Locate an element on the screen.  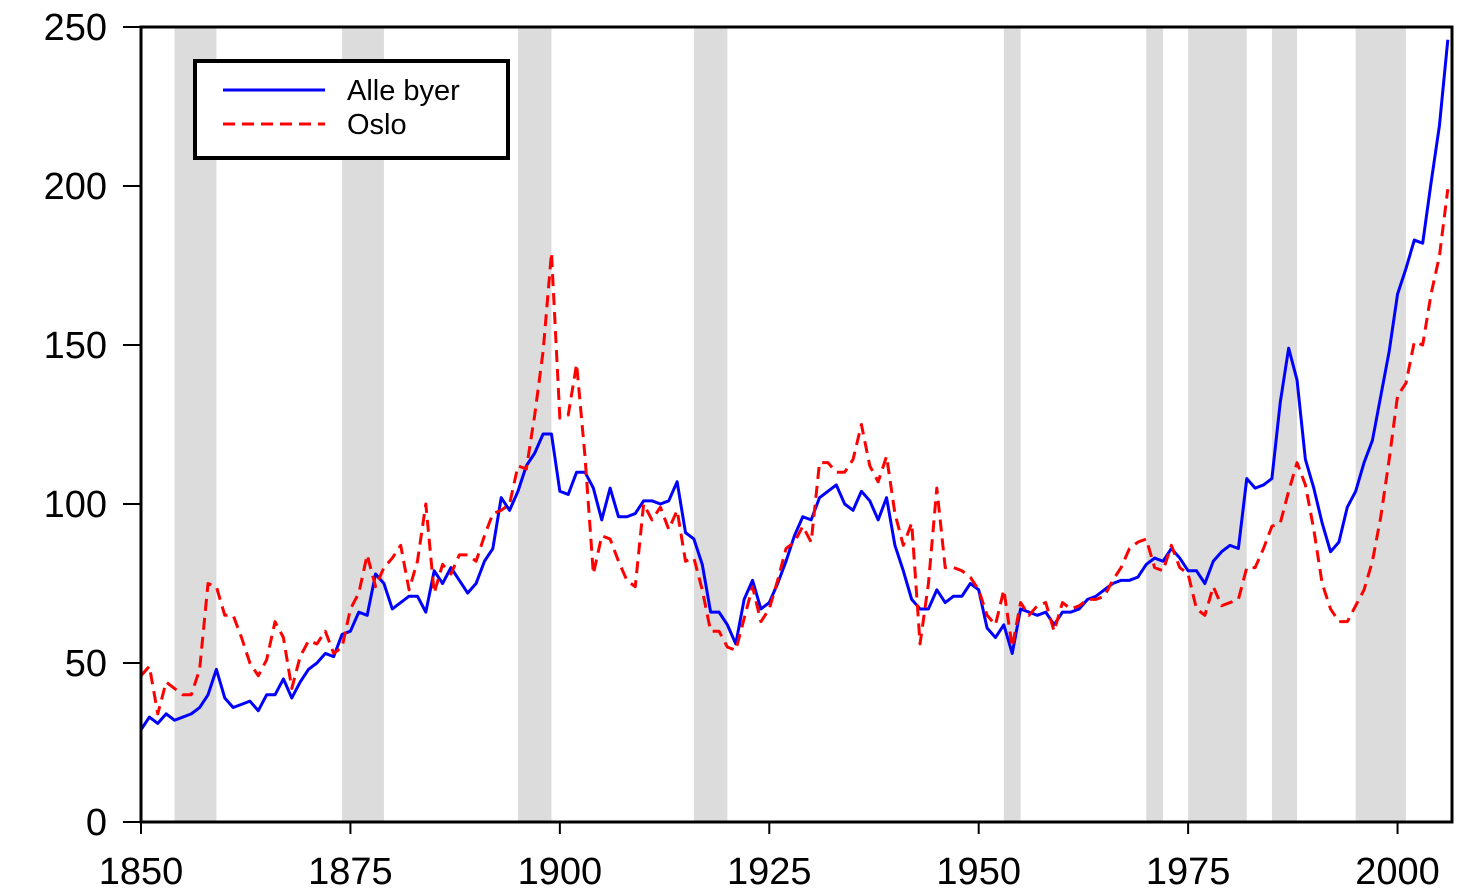
x-tick-label: 1875 is located at coordinates (350, 872).